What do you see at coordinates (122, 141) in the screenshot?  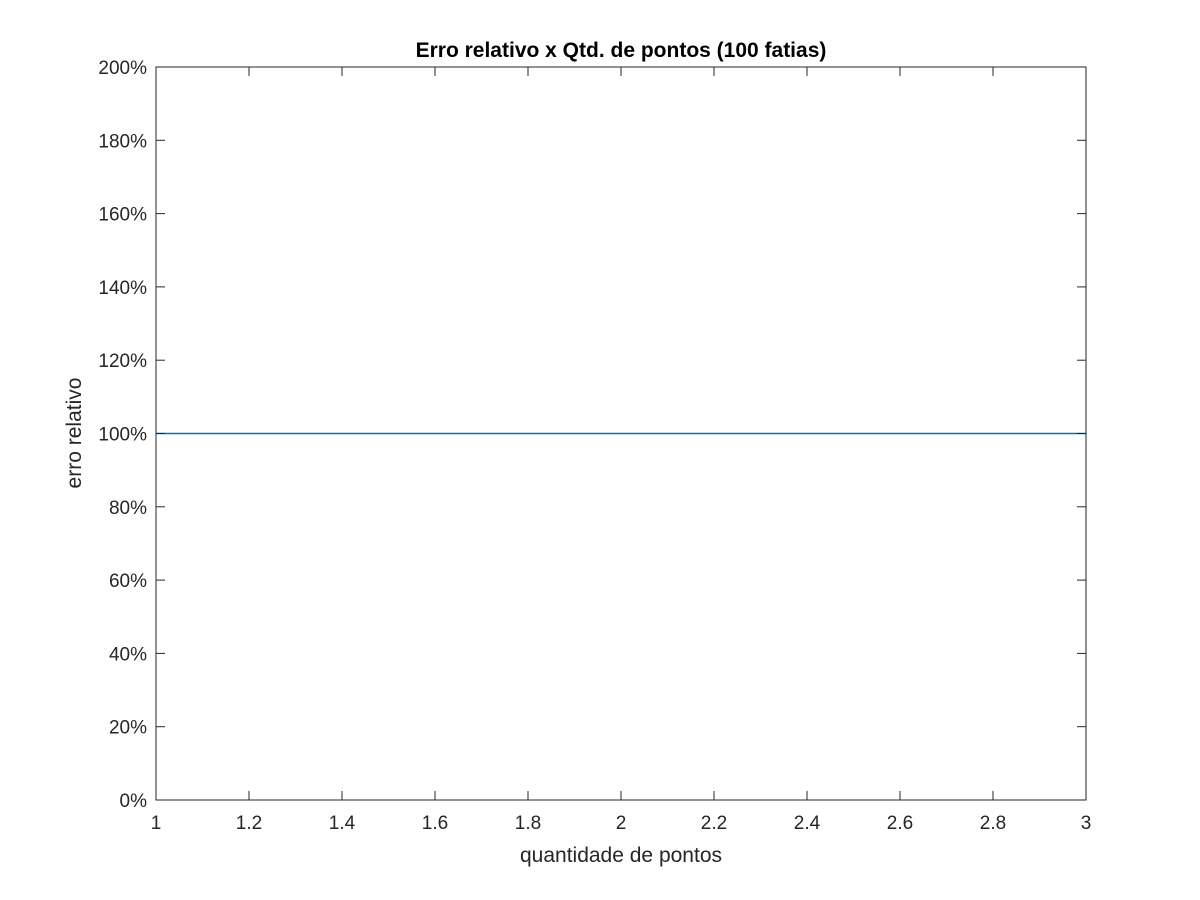 I see `y-tick-label: 180%` at bounding box center [122, 141].